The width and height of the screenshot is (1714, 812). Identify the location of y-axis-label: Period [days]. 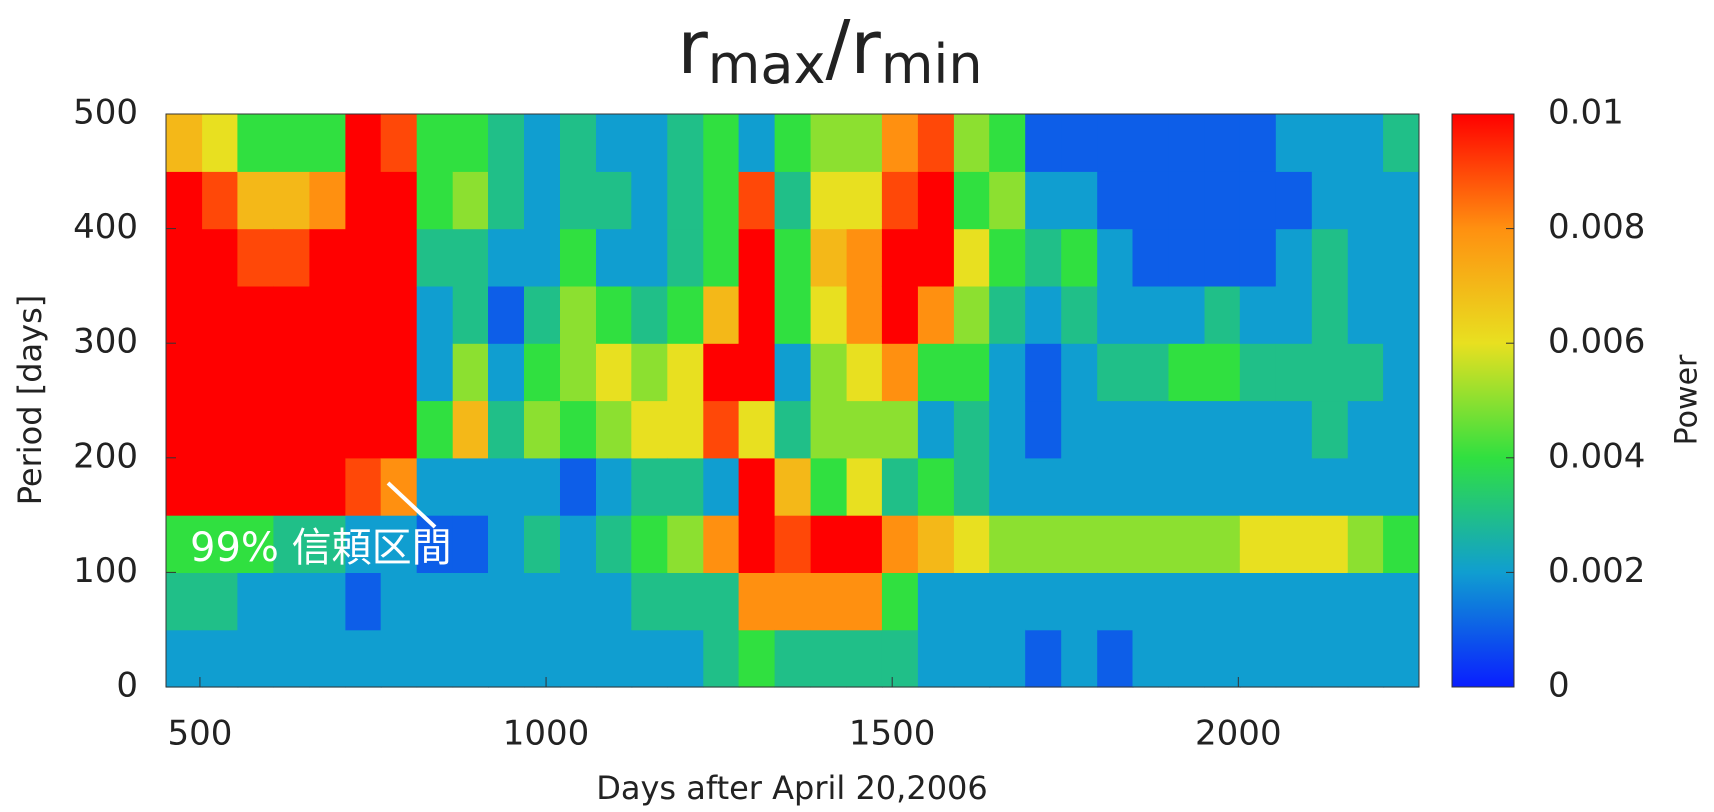
(30, 400).